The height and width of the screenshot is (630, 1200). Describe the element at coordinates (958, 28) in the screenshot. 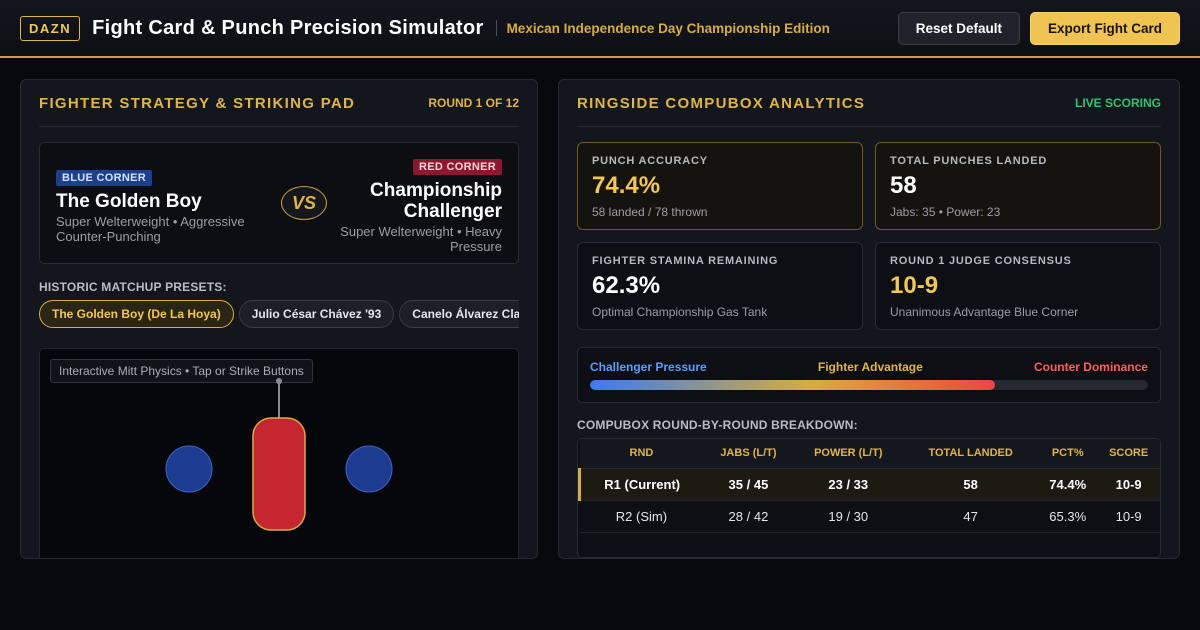

I see `reset-default-button: Reset Default` at that location.